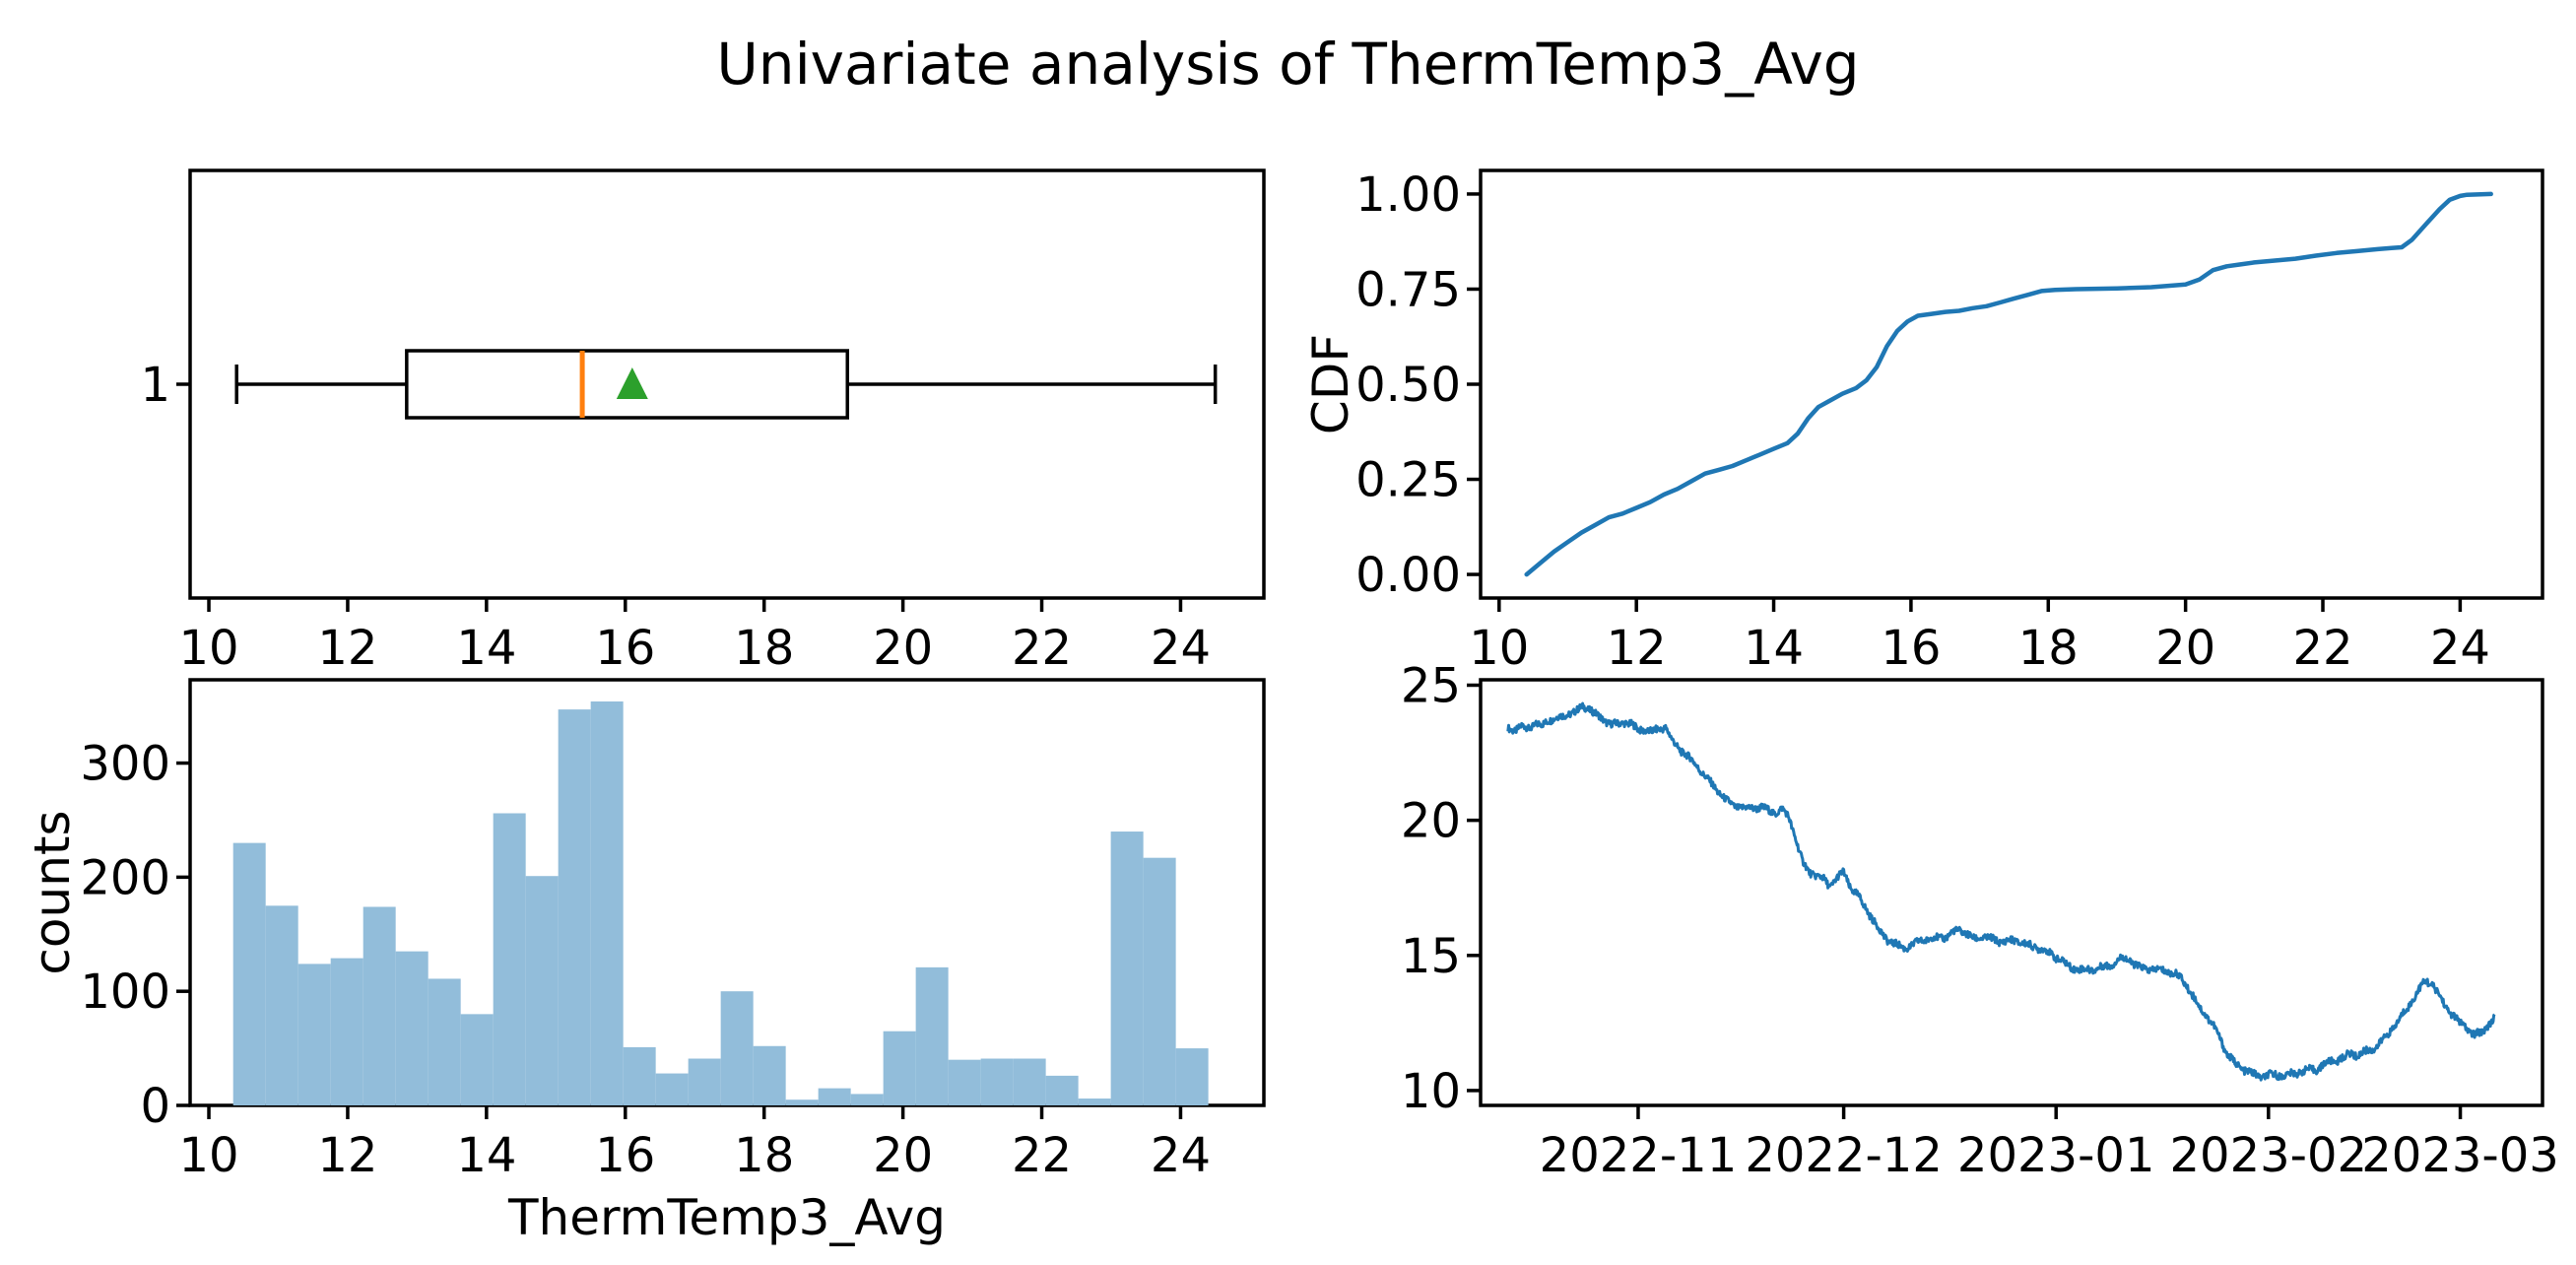  I want to click on boxplot-x-tick-label: 20, so click(903, 648).